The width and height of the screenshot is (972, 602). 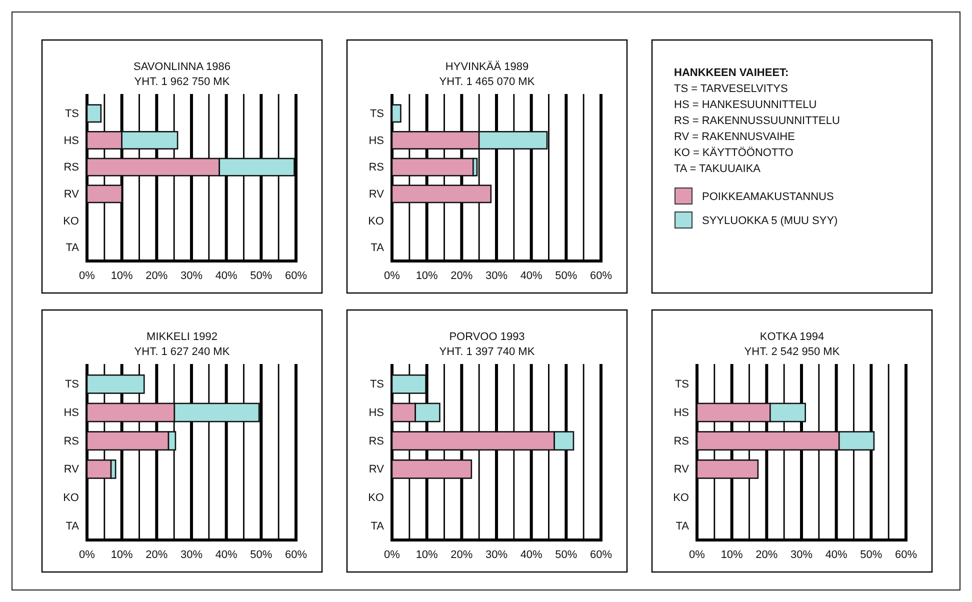 I want to click on text: TA = TAKUUAIKA, so click(x=718, y=169).